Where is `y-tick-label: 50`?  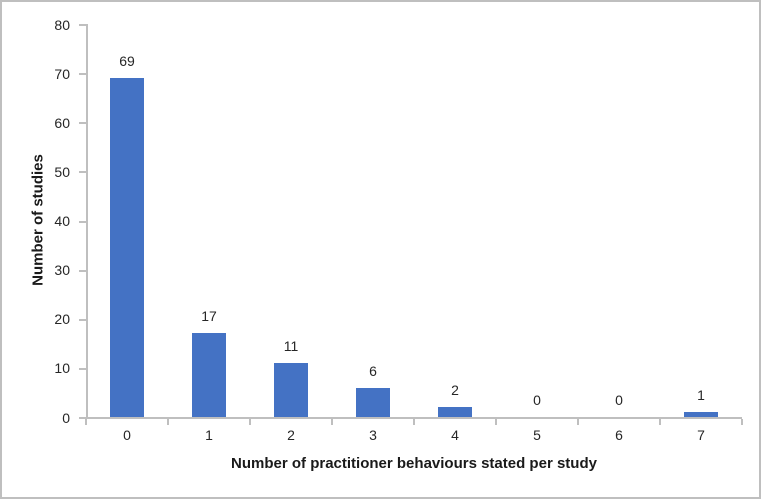 y-tick-label: 50 is located at coordinates (62, 171).